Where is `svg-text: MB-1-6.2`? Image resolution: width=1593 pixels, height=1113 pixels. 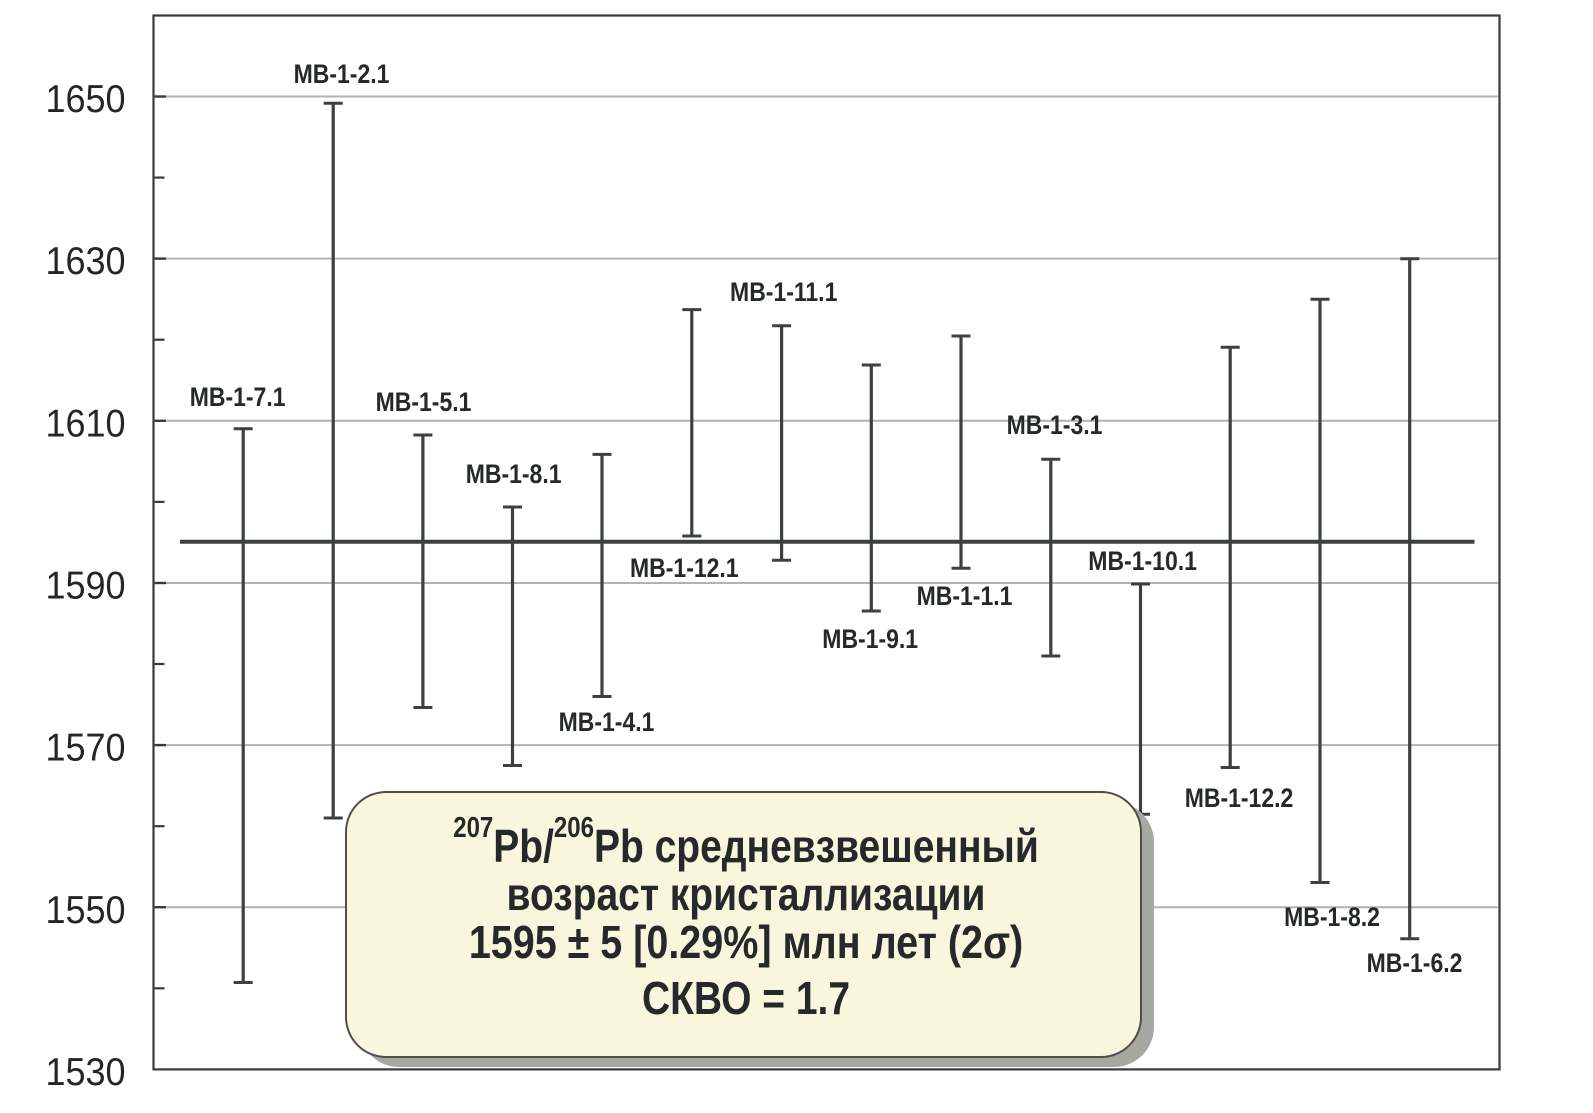
svg-text: MB-1-6.2 is located at coordinates (1415, 963).